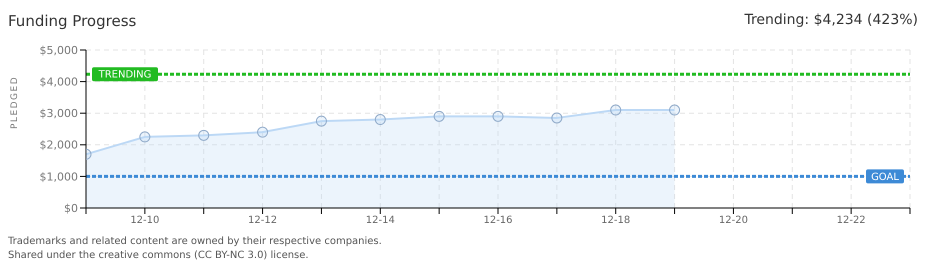 This screenshot has width=940, height=270. I want to click on x-tick-label: 12-12, so click(263, 220).